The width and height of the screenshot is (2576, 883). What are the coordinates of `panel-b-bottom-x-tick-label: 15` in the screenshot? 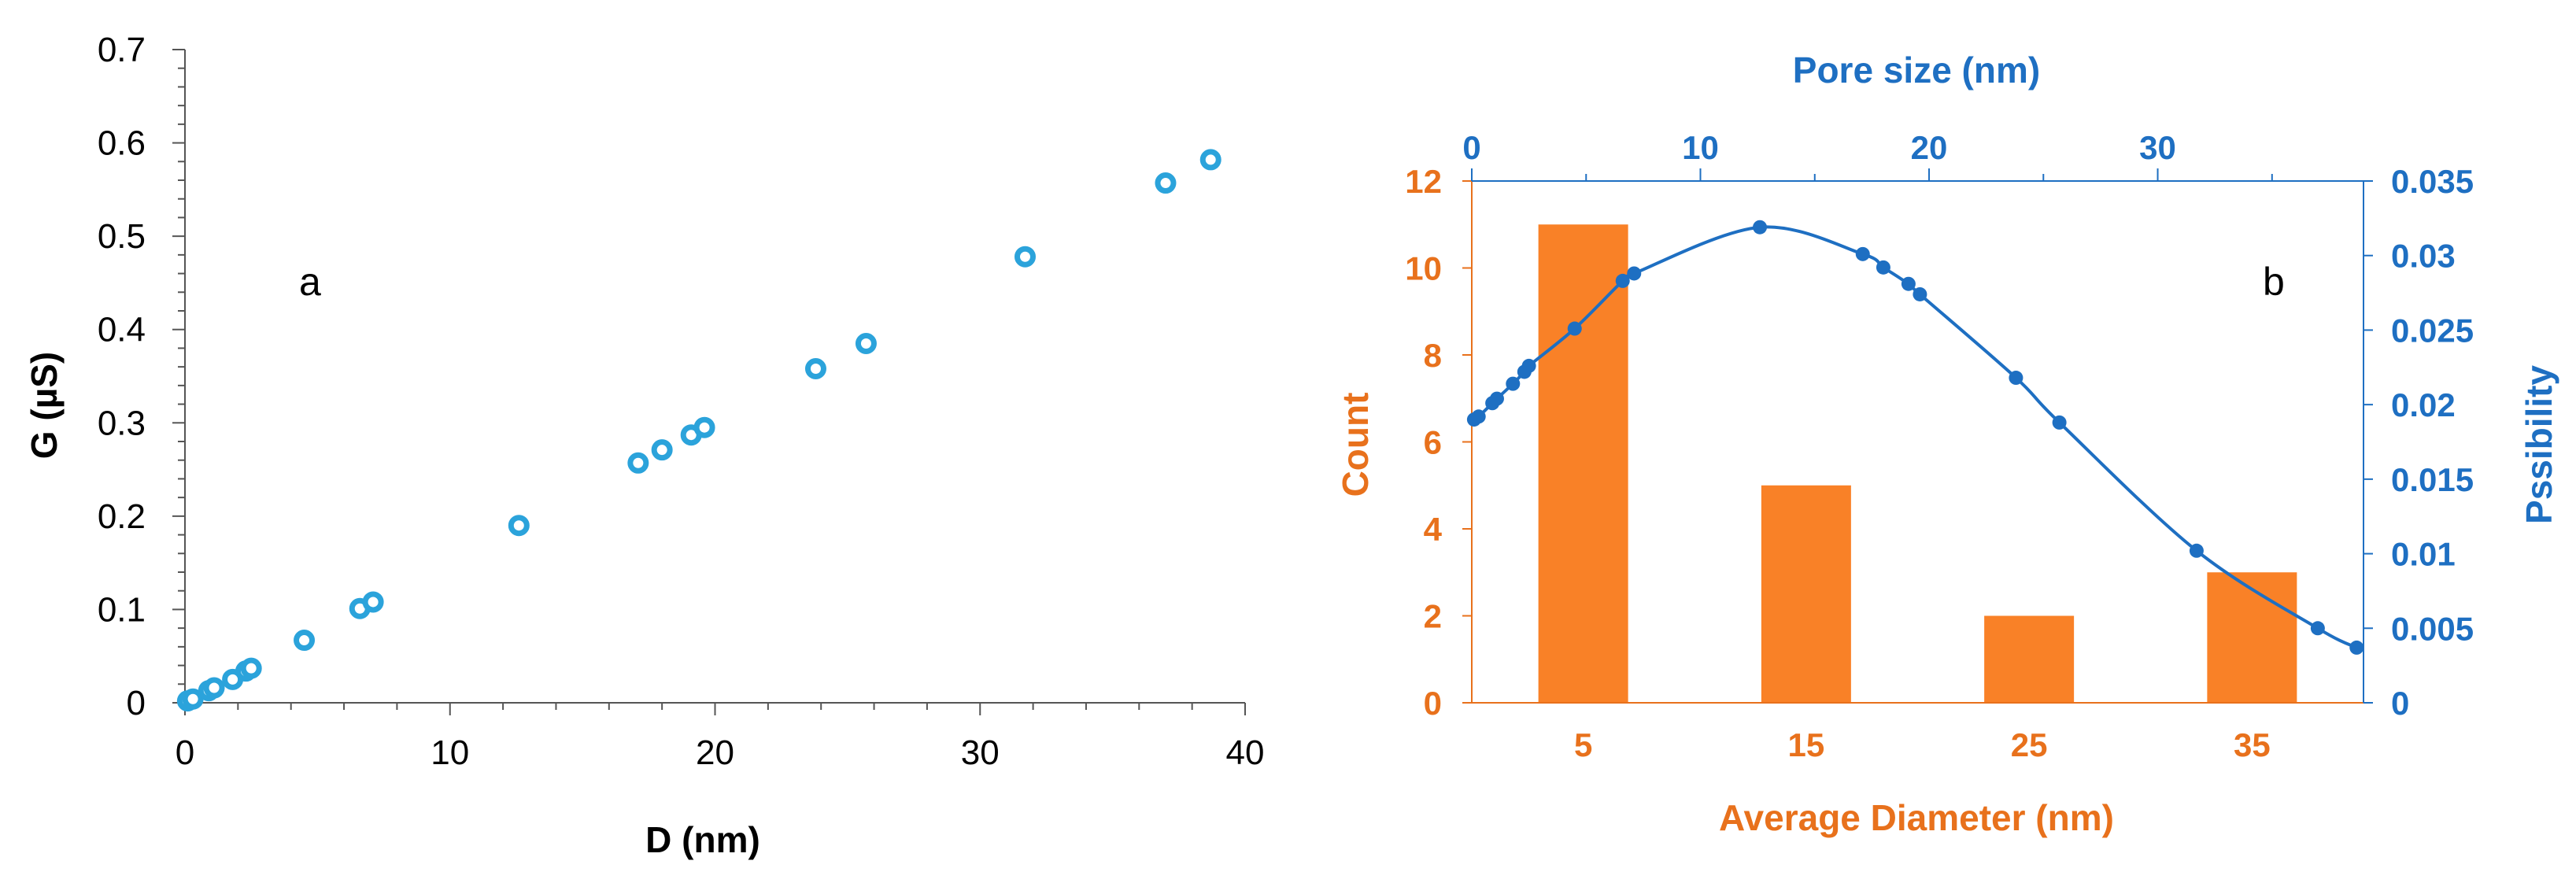 It's located at (1806, 745).